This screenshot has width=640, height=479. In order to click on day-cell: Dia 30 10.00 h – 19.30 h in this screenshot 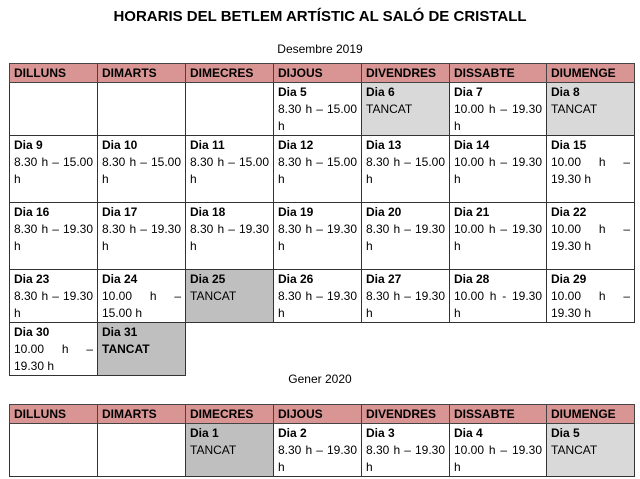, I will do `click(53, 349)`.